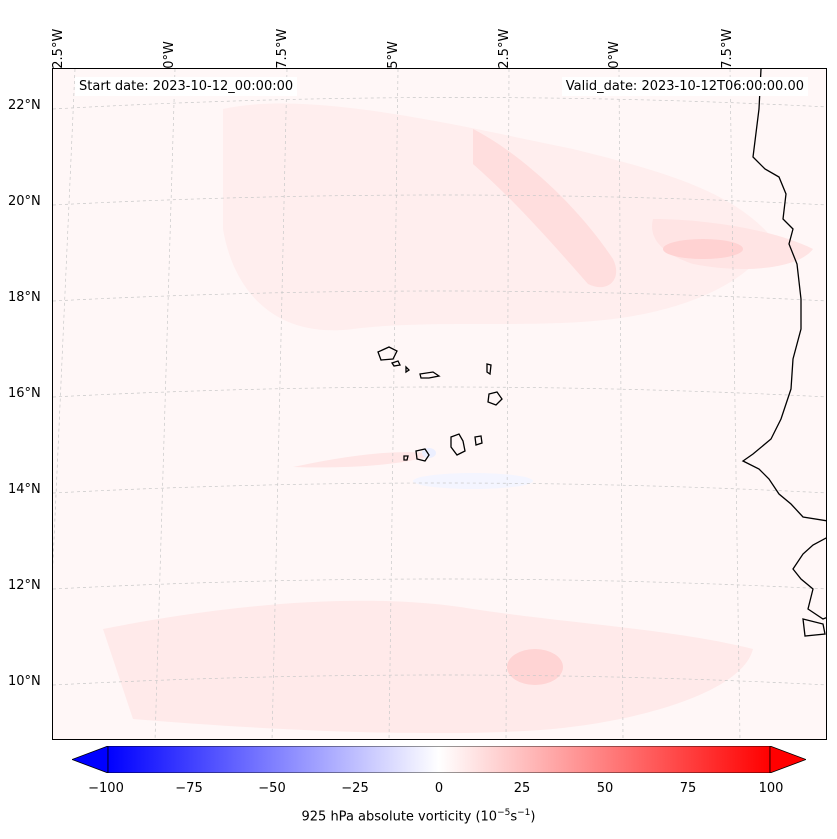  I want to click on vorticity-max-south, so click(535, 667).